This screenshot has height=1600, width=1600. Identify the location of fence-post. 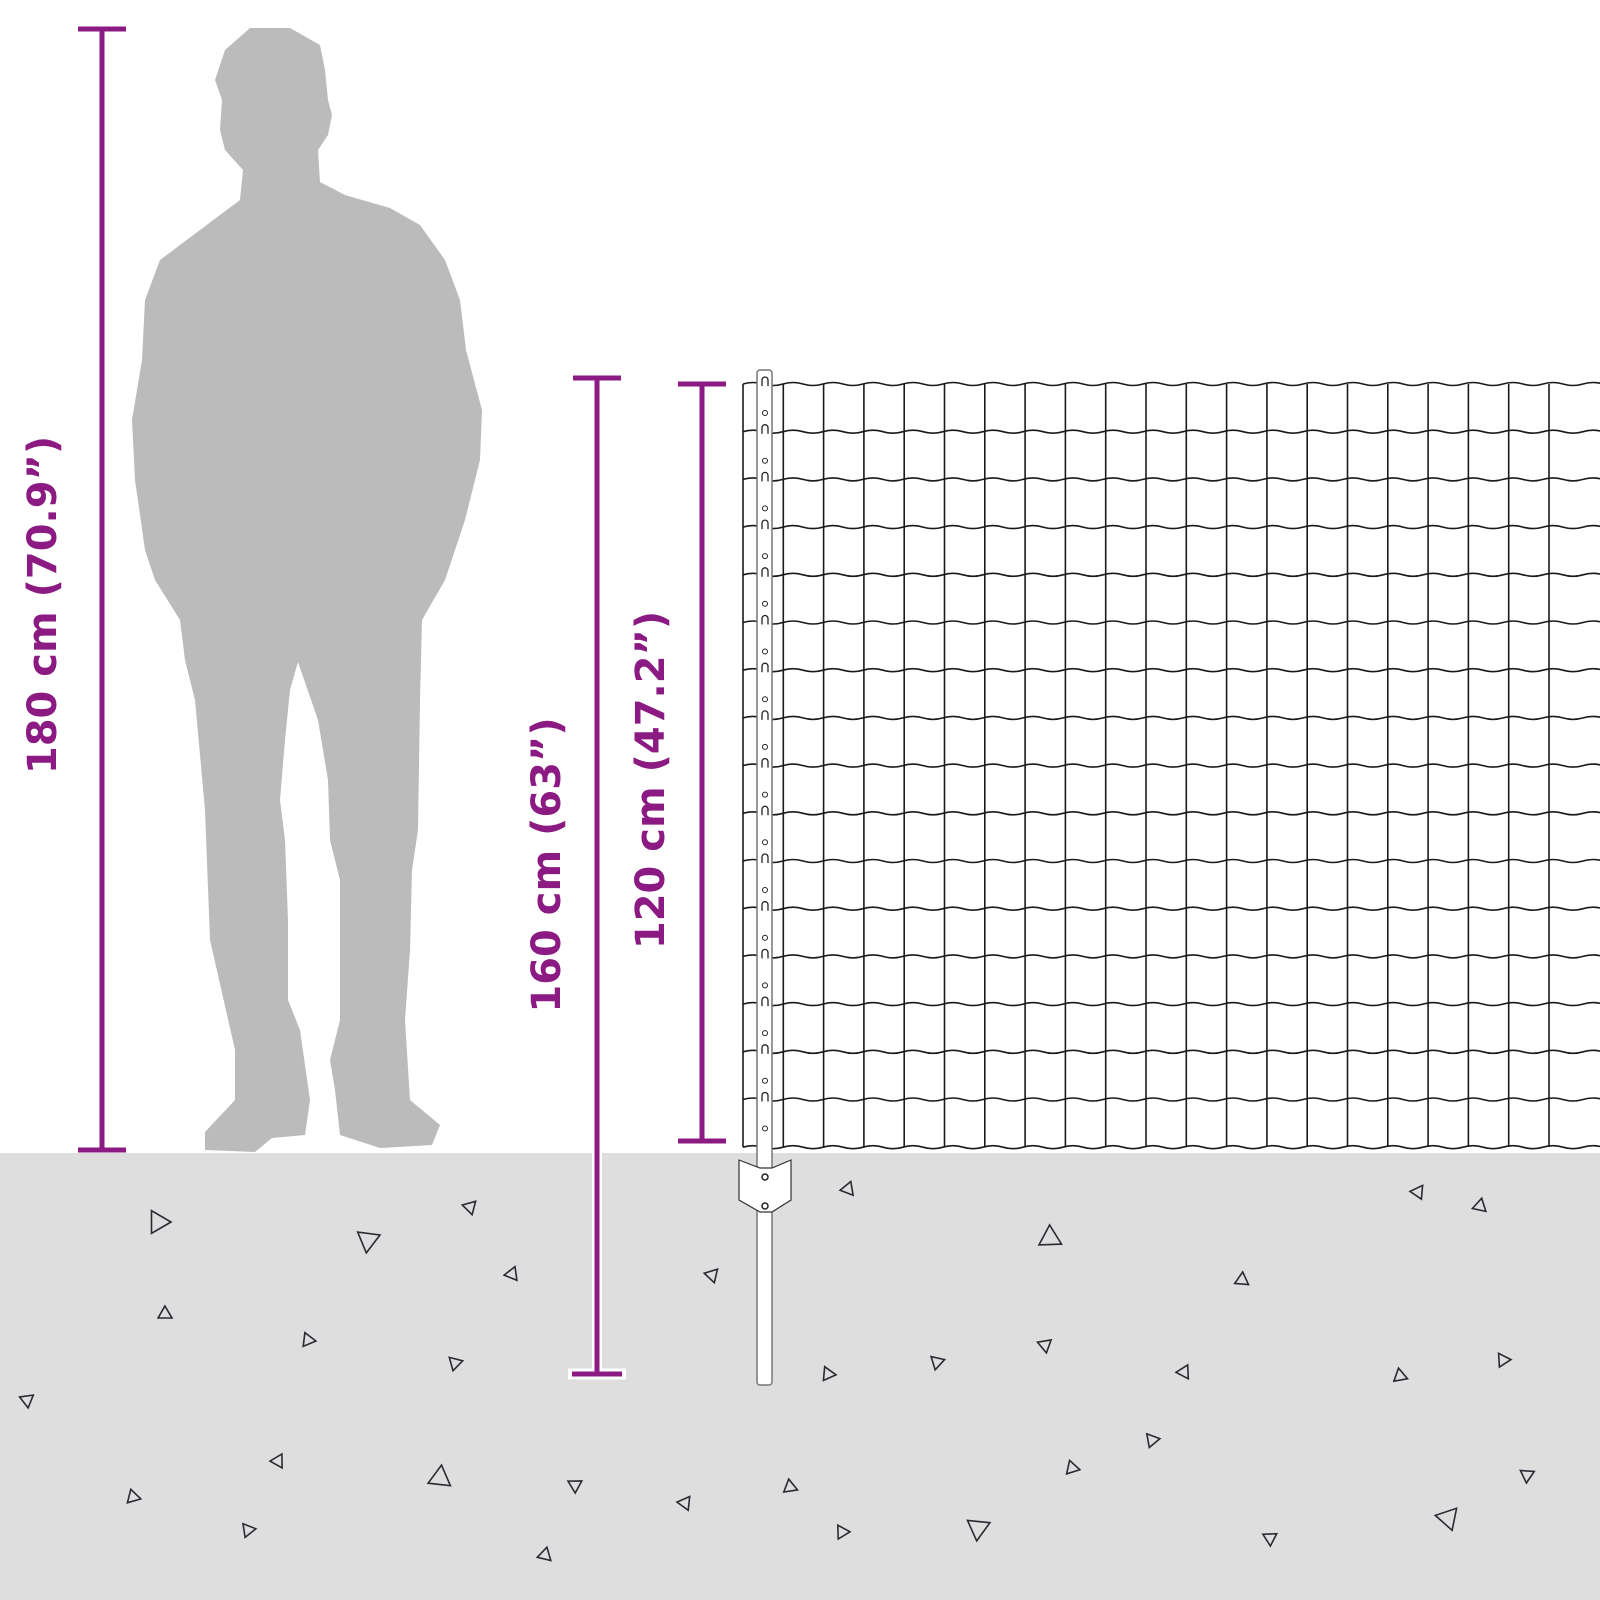
(765, 877).